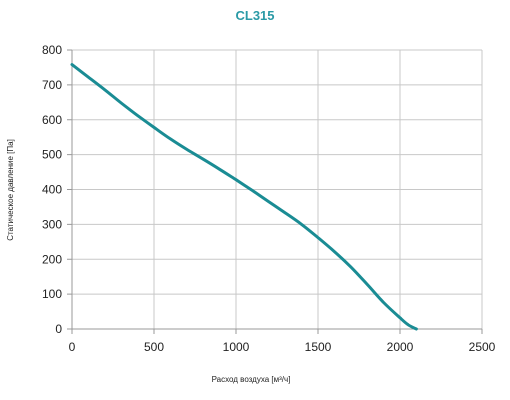  I want to click on x-axis-label: Расход воздуха [м³/ч], so click(251, 379).